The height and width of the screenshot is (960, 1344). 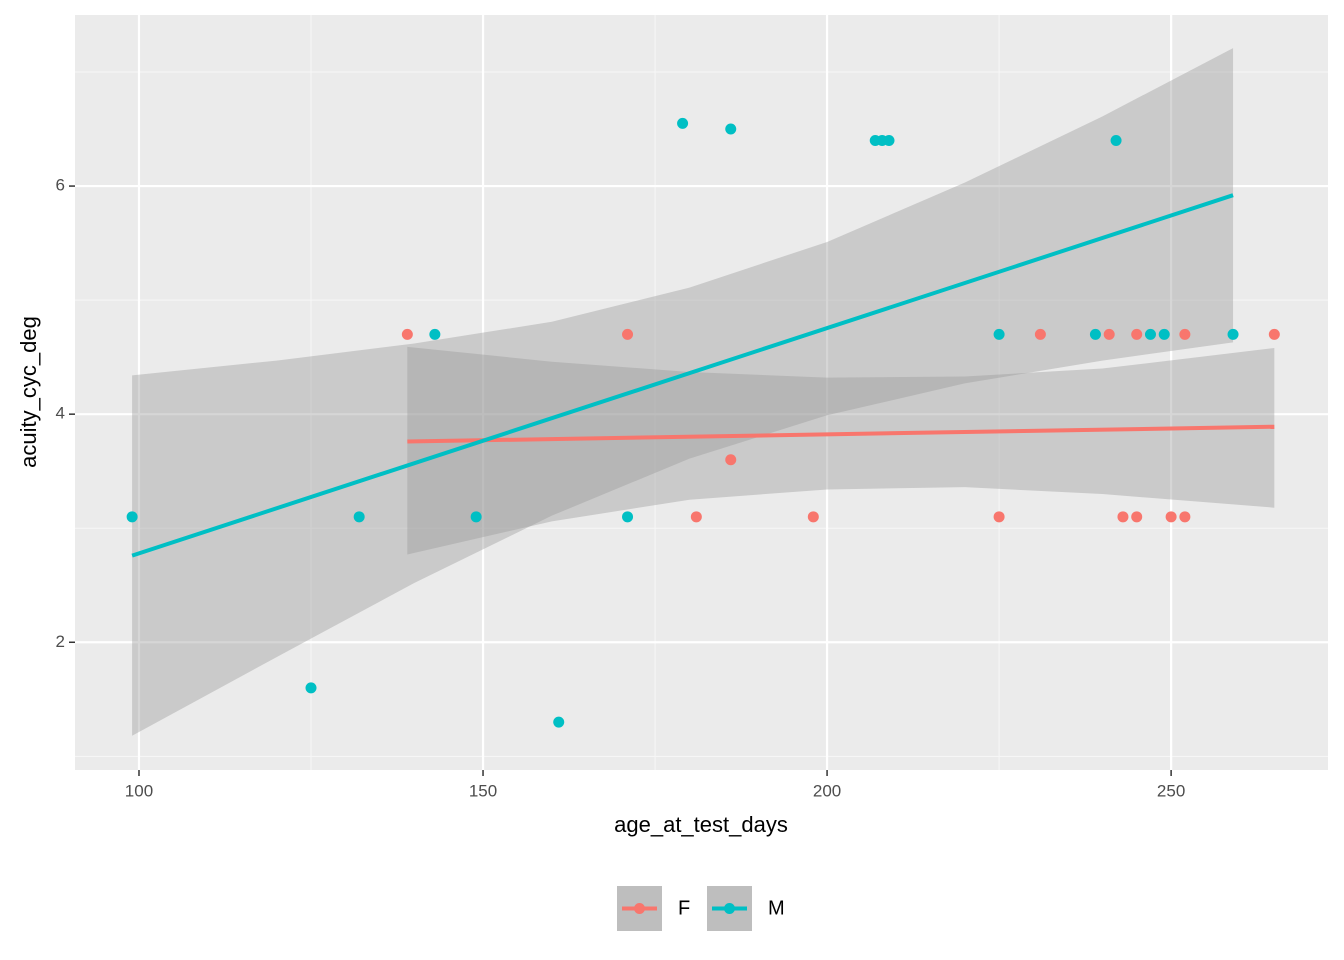 What do you see at coordinates (28, 392) in the screenshot?
I see `y-axis-title: acuity_cyc_deg` at bounding box center [28, 392].